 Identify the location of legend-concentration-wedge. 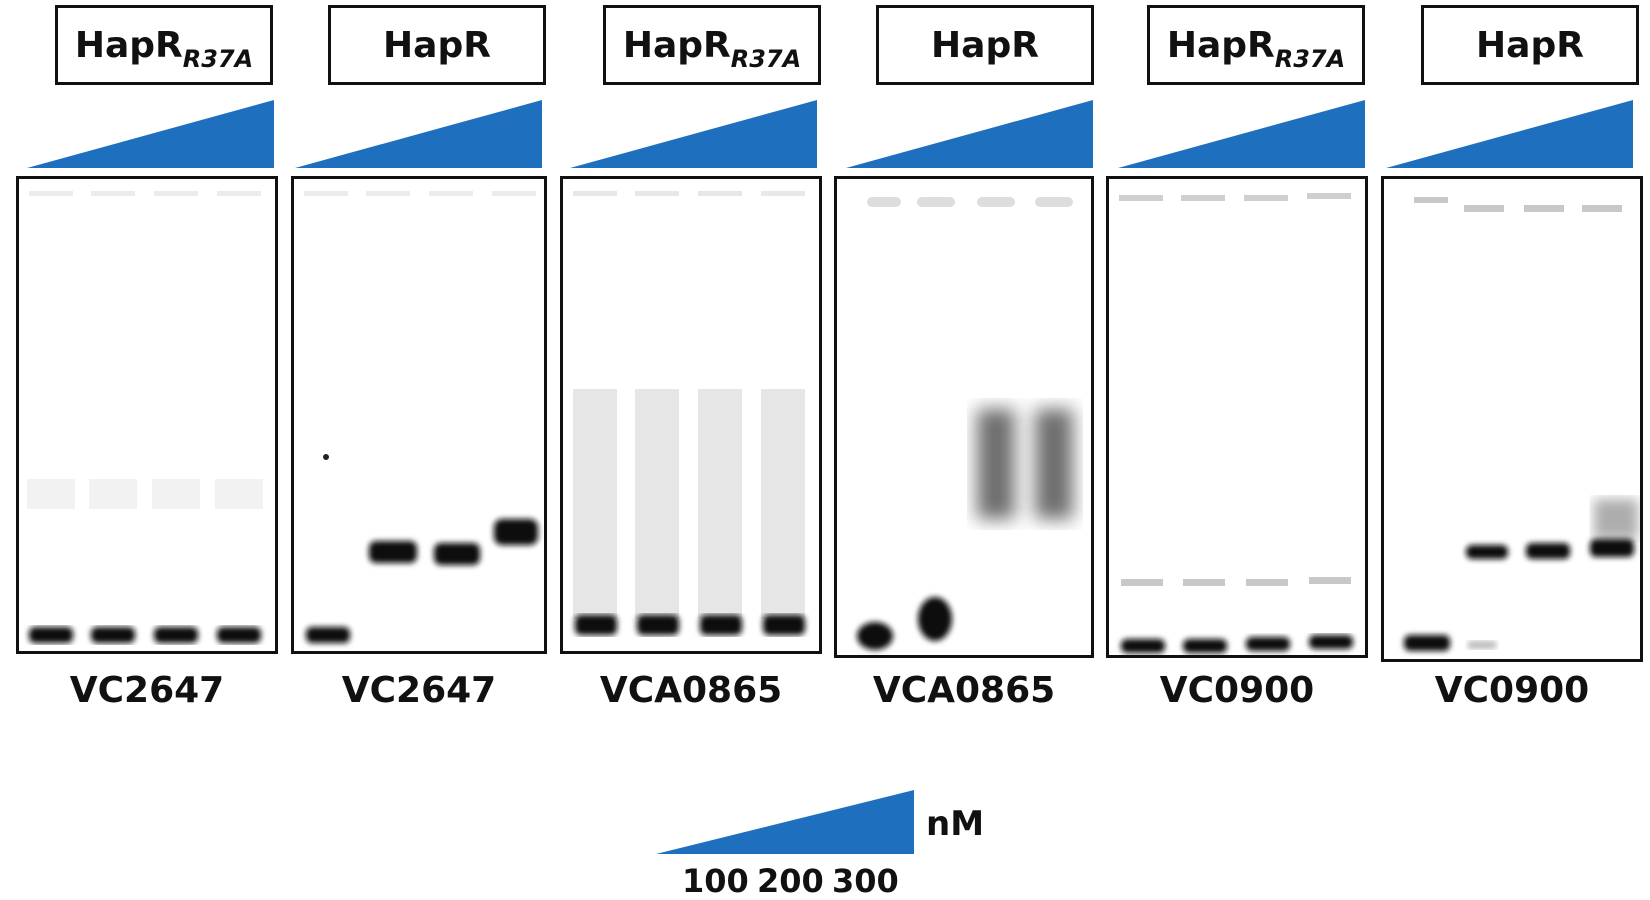
(785, 822).